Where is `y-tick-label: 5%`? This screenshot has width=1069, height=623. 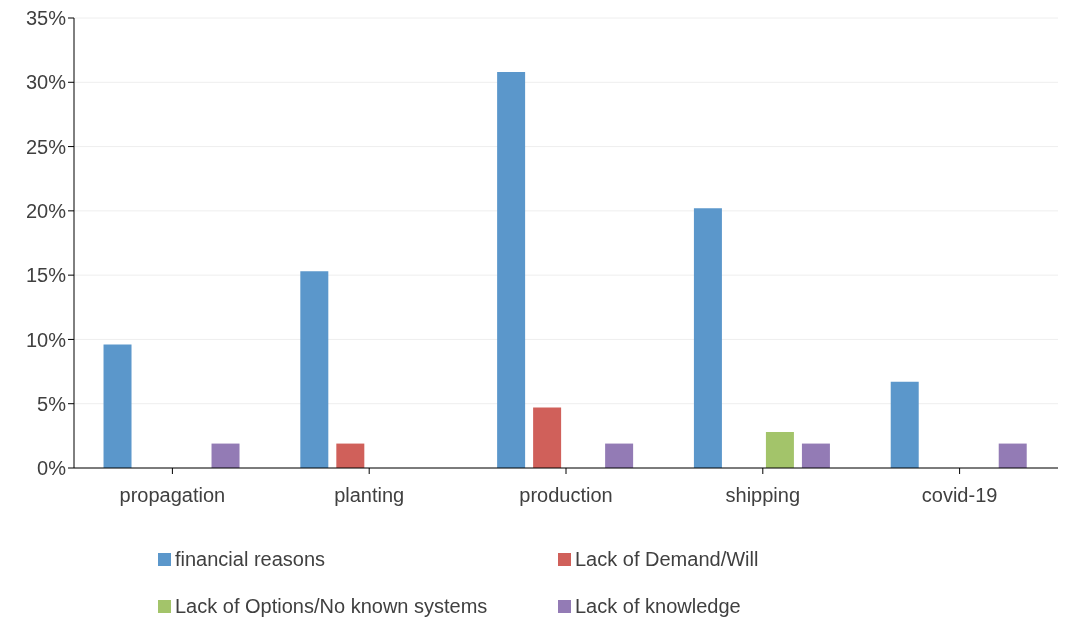
y-tick-label: 5% is located at coordinates (52, 403).